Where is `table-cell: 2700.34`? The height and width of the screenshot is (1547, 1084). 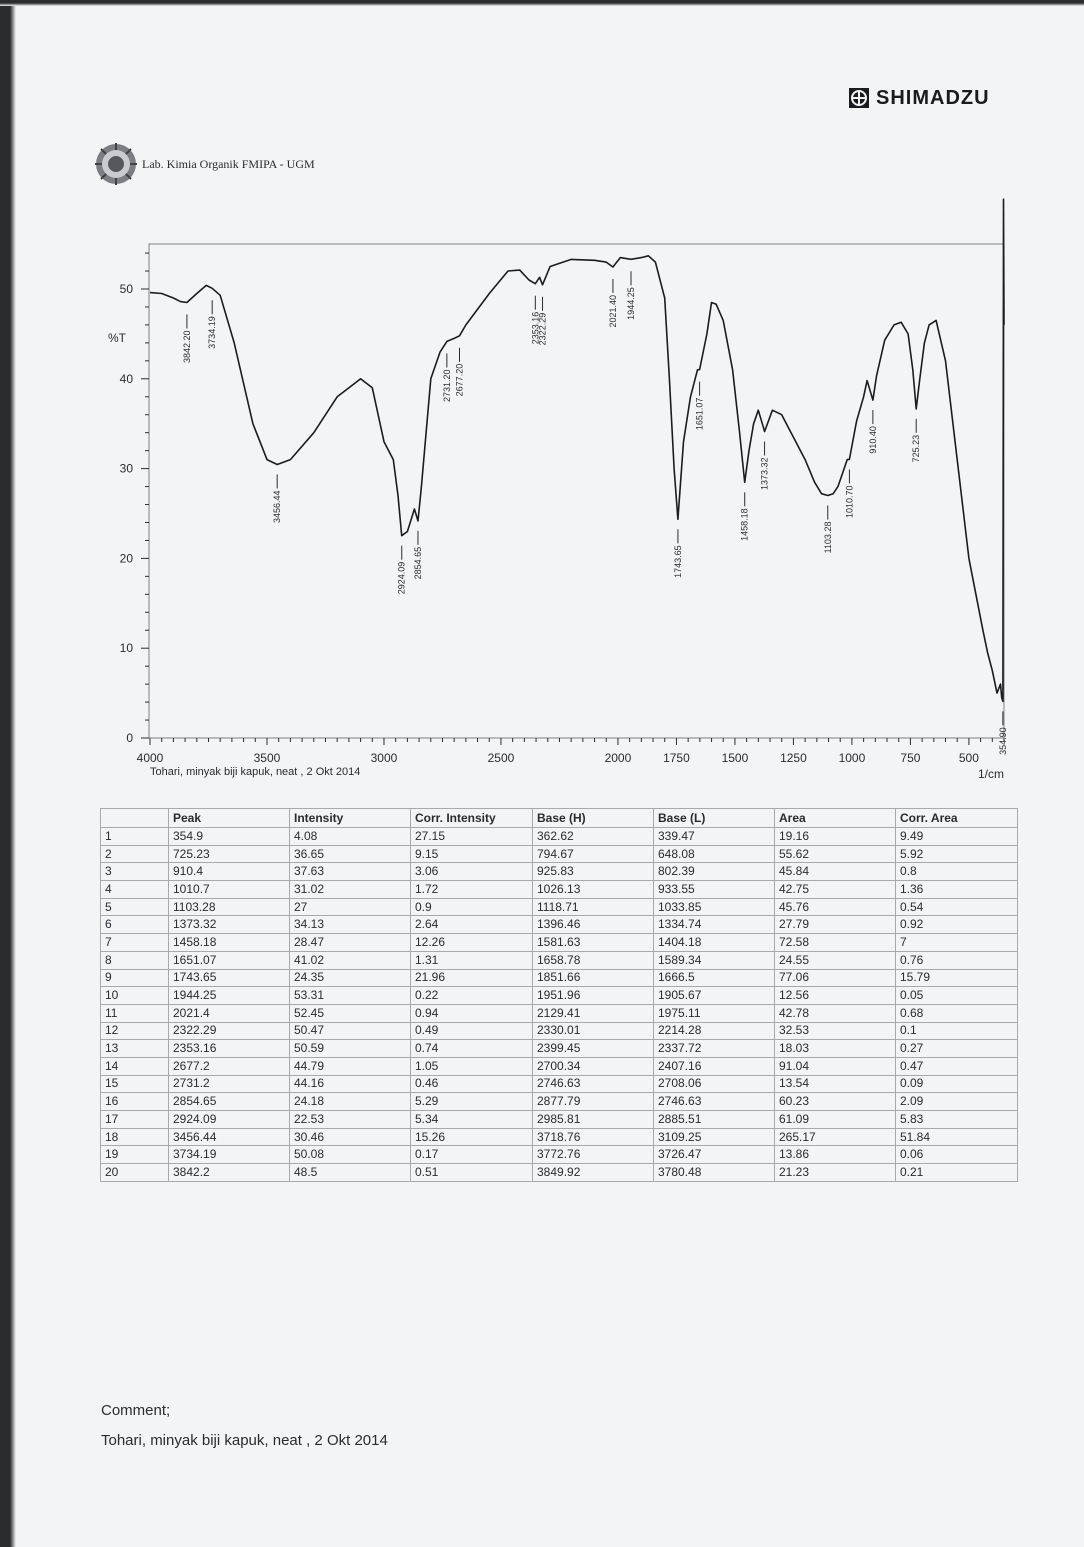
table-cell: 2700.34 is located at coordinates (593, 1066).